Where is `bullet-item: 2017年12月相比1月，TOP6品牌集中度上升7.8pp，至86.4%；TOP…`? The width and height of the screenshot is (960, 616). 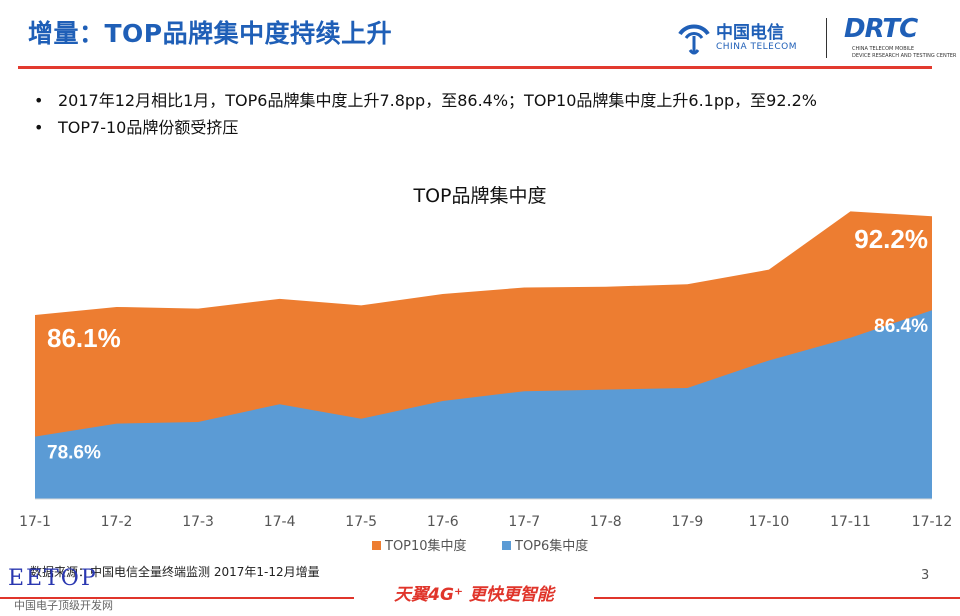
bullet-item: 2017年12月相比1月，TOP6品牌集中度上升7.8pp，至86.4%；TOP… is located at coordinates (423, 103).